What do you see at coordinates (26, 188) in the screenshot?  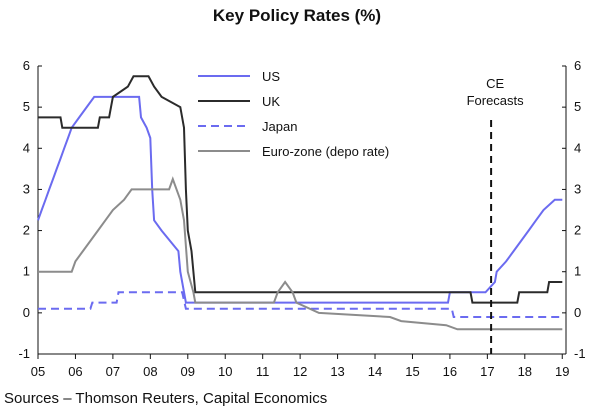 I see `y-tick-label-left: 3` at bounding box center [26, 188].